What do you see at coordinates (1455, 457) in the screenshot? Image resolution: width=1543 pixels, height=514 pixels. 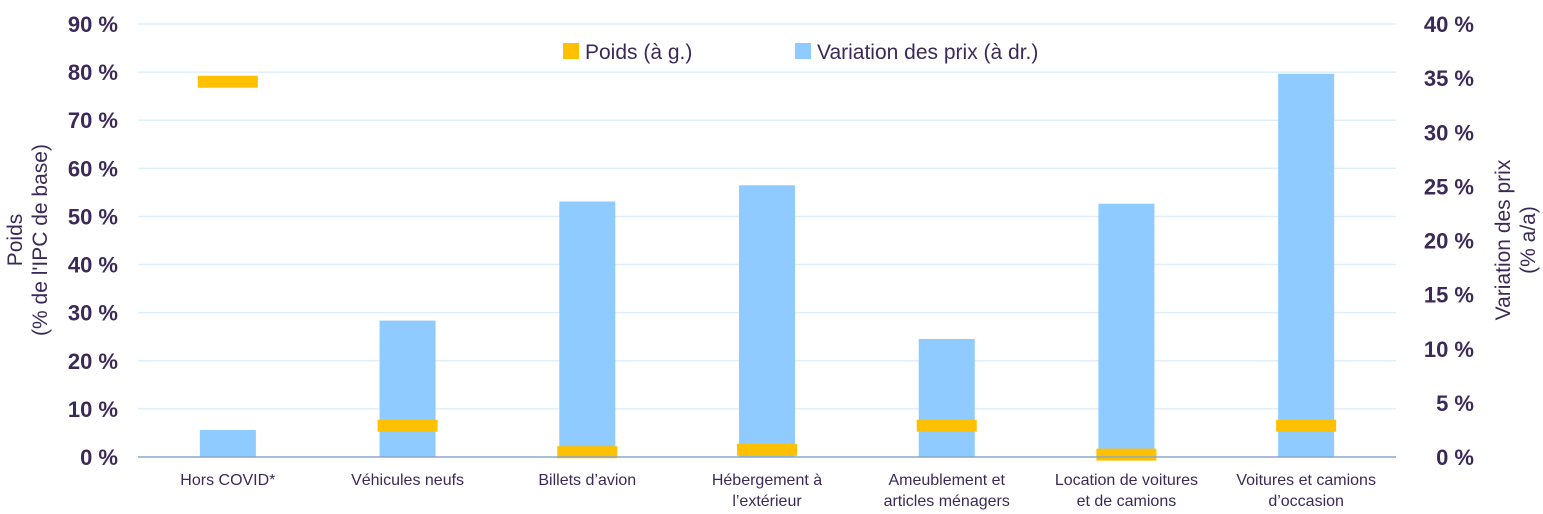 I see `right-tick-label: 0 %` at bounding box center [1455, 457].